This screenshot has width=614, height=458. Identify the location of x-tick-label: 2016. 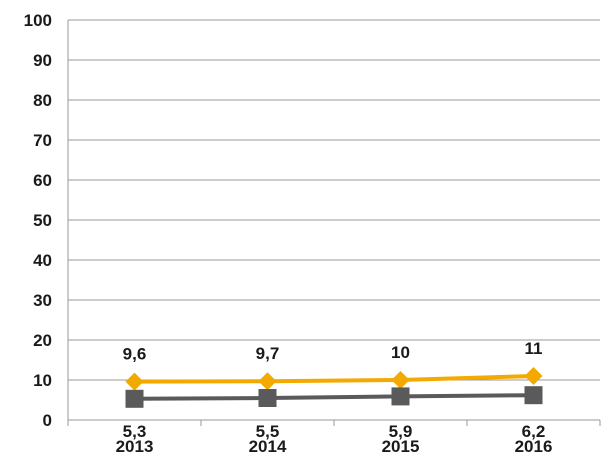
(534, 446).